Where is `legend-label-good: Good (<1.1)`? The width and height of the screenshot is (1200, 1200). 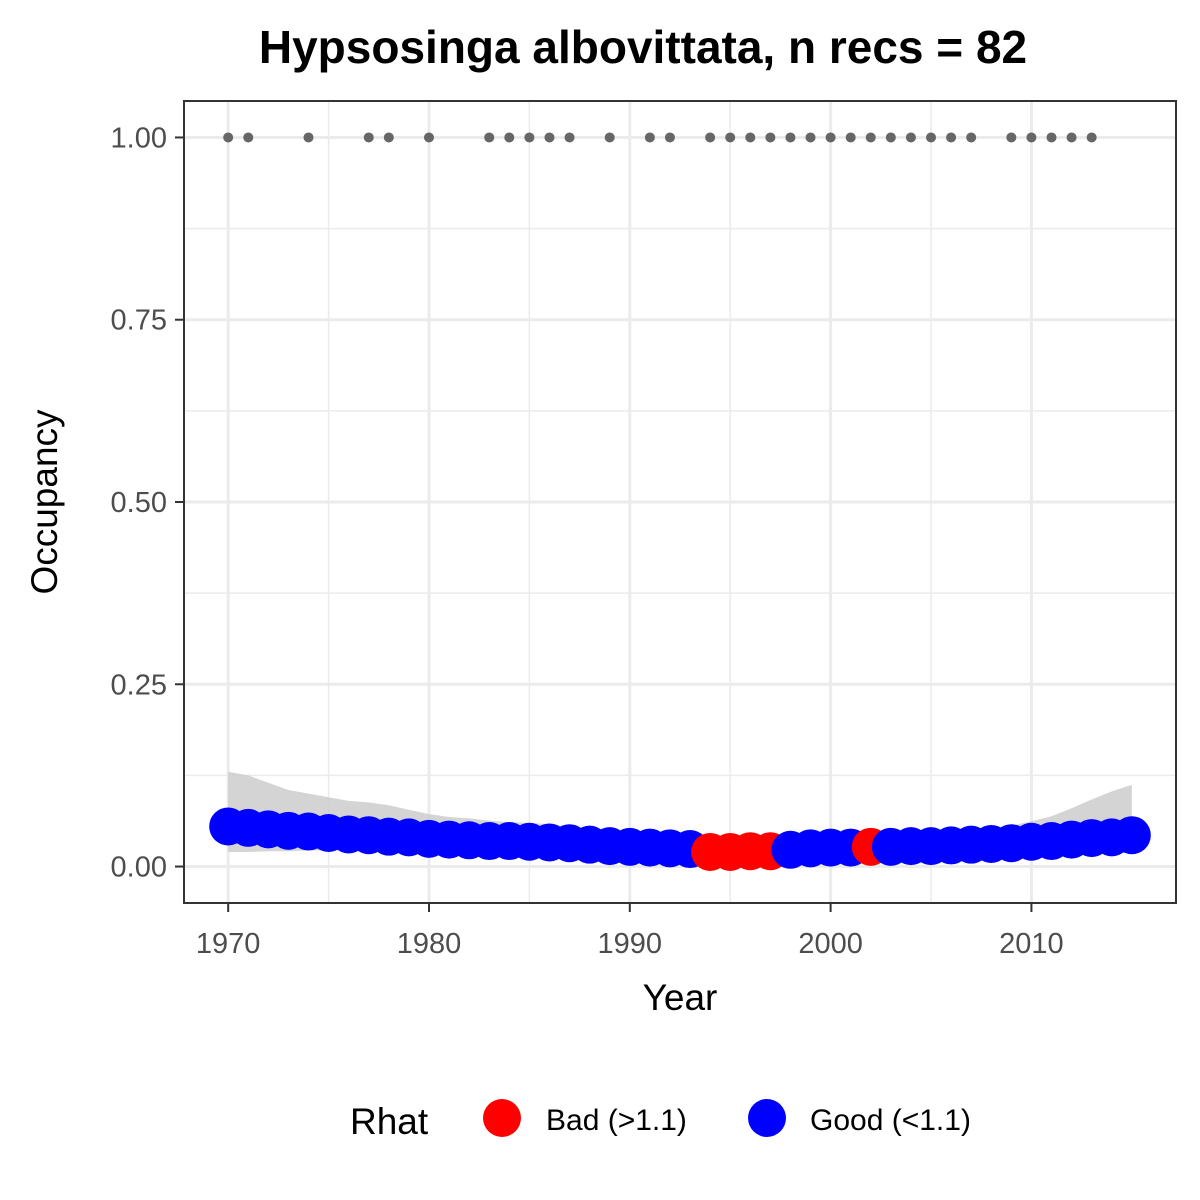
legend-label-good: Good (<1.1) is located at coordinates (890, 1120).